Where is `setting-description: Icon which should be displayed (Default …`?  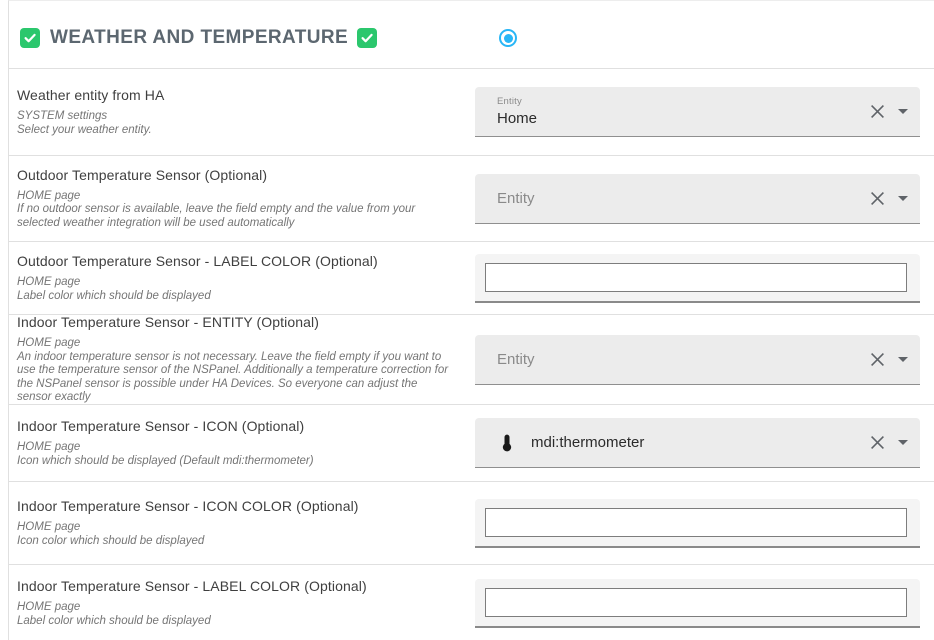
setting-description: Icon which should be displayed (Default … is located at coordinates (165, 460).